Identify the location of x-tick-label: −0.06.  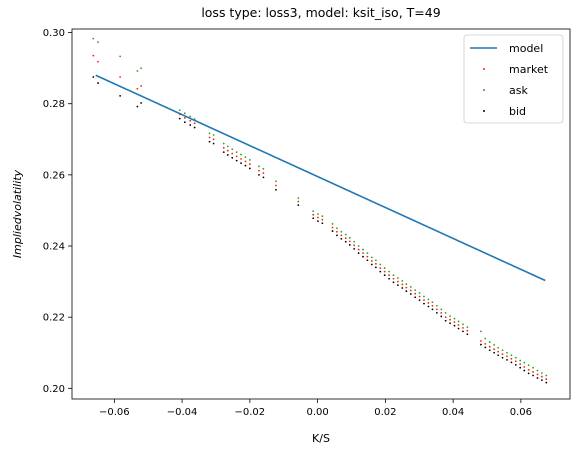
(114, 412).